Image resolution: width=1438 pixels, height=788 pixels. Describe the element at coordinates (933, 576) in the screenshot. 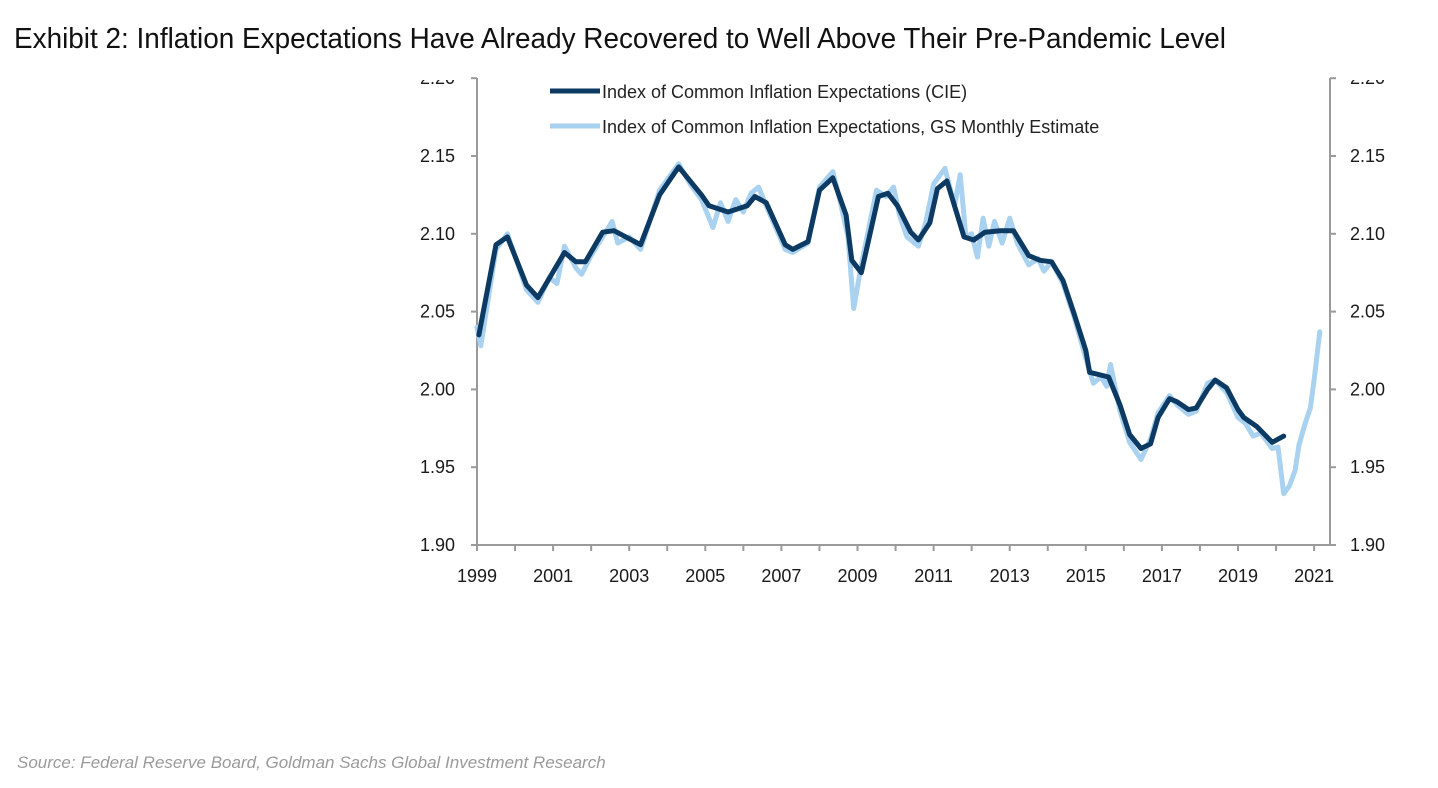

I see `x-tick-label: 2011` at that location.